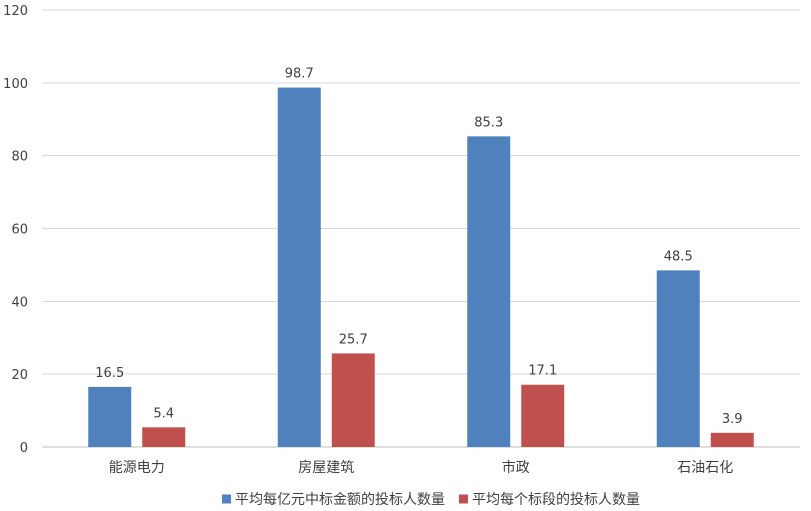 The height and width of the screenshot is (511, 811). I want to click on y-tick-label: 100, so click(15, 84).